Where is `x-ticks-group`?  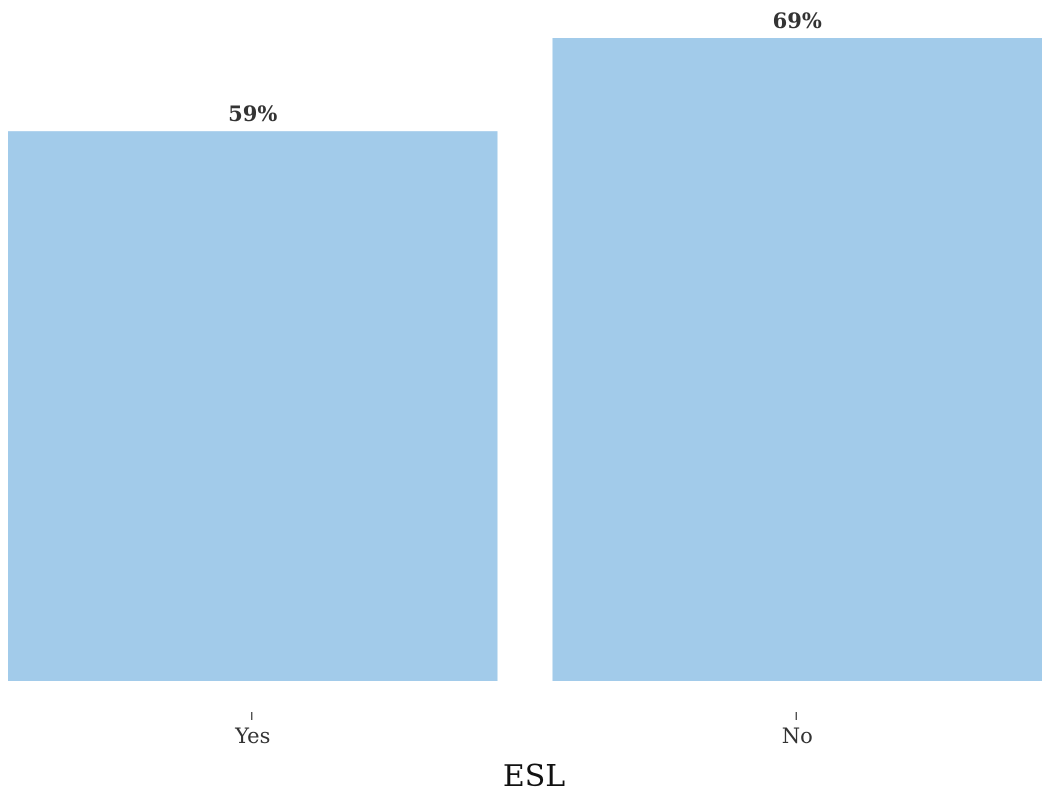 x-ticks-group is located at coordinates (524, 716).